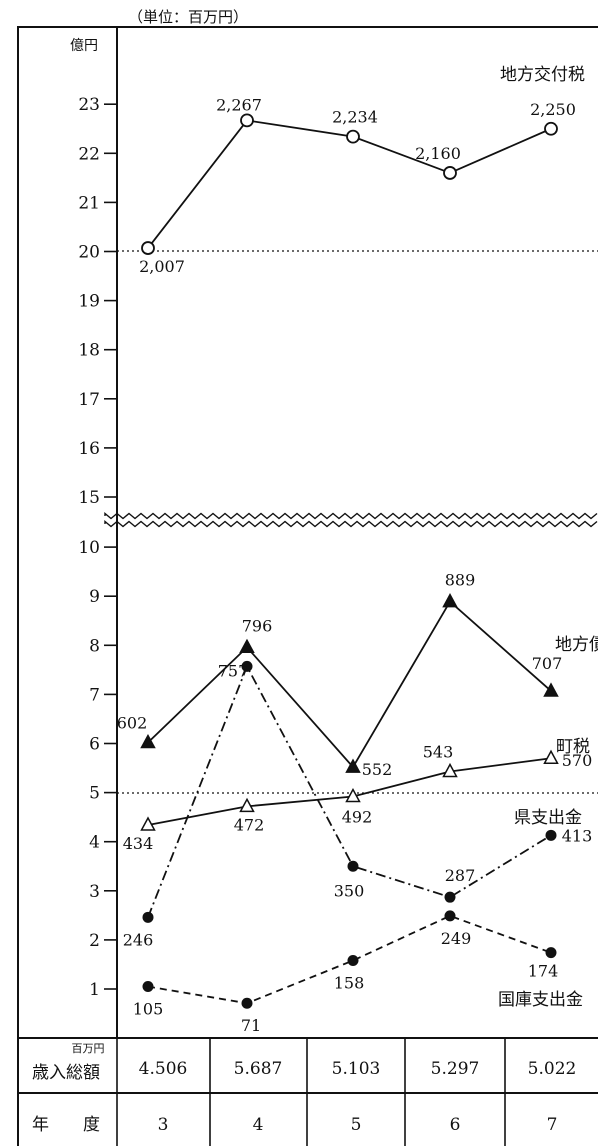 The height and width of the screenshot is (1146, 598). What do you see at coordinates (94, 892) in the screenshot?
I see `y-tick-label: 3` at bounding box center [94, 892].